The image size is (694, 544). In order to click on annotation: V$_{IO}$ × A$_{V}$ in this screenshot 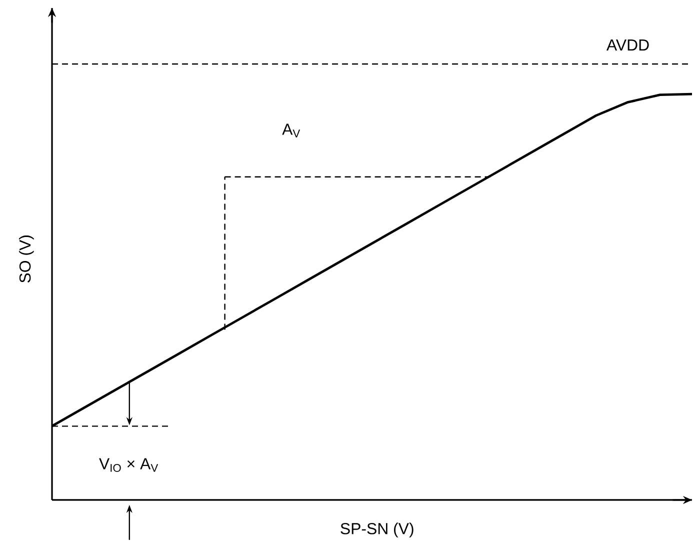, I will do `click(128, 465)`.